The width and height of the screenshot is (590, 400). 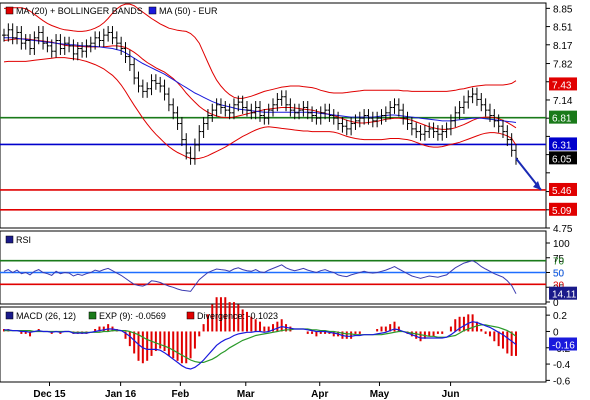 What do you see at coordinates (564, 295) in the screenshot?
I see `rsi-current-tag: 14.11` at bounding box center [564, 295].